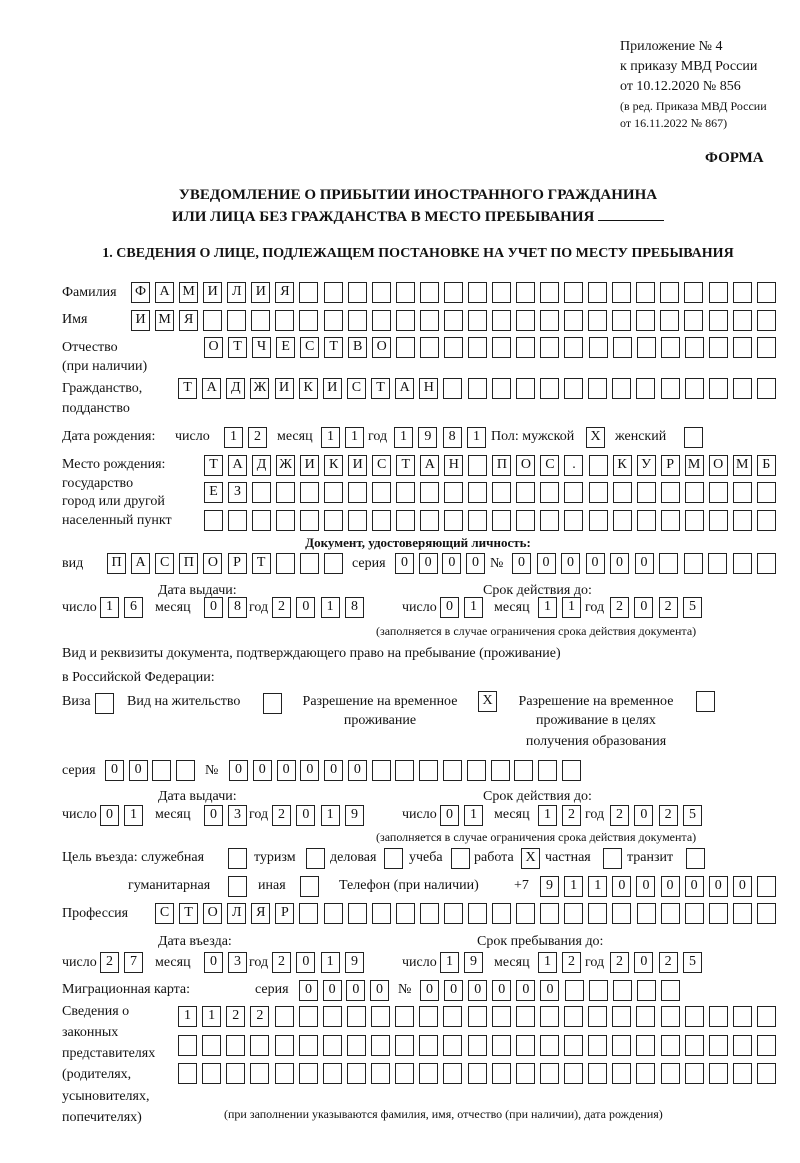 The height and width of the screenshot is (1163, 800). I want to click on char-box: И, so click(284, 388).